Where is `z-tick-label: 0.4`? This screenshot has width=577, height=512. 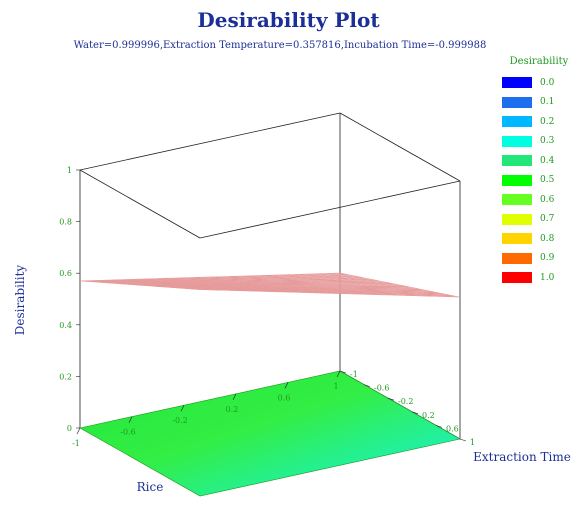 z-tick-label: 0.4 is located at coordinates (65, 325).